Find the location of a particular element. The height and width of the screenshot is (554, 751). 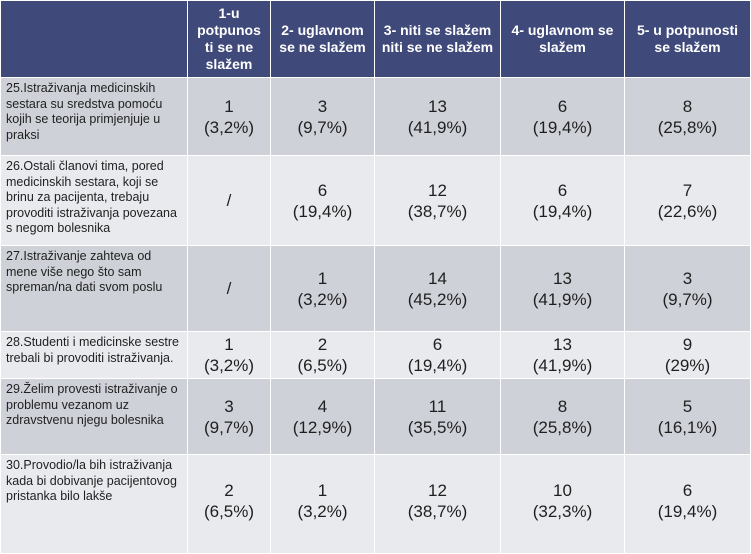

header-col-1: 1-u potpunos ti se ne slažem is located at coordinates (229, 39).